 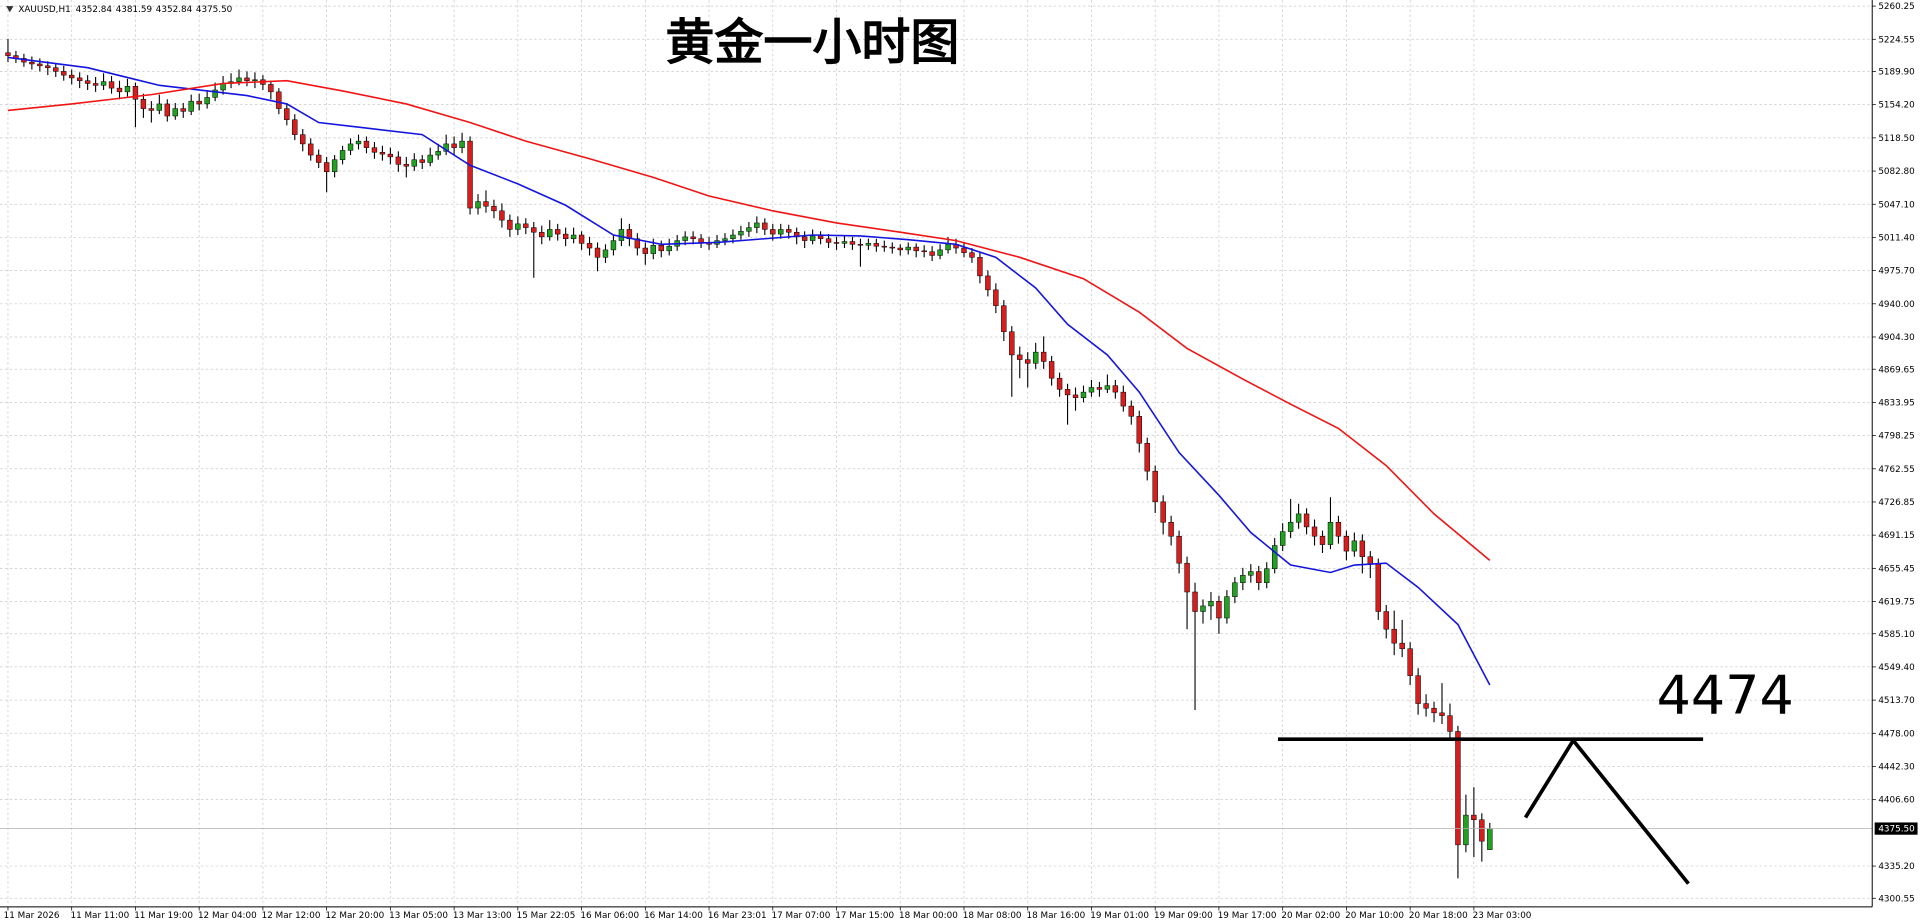 I want to click on x-tick-label: 16 Mar 14:00, so click(x=673, y=916).